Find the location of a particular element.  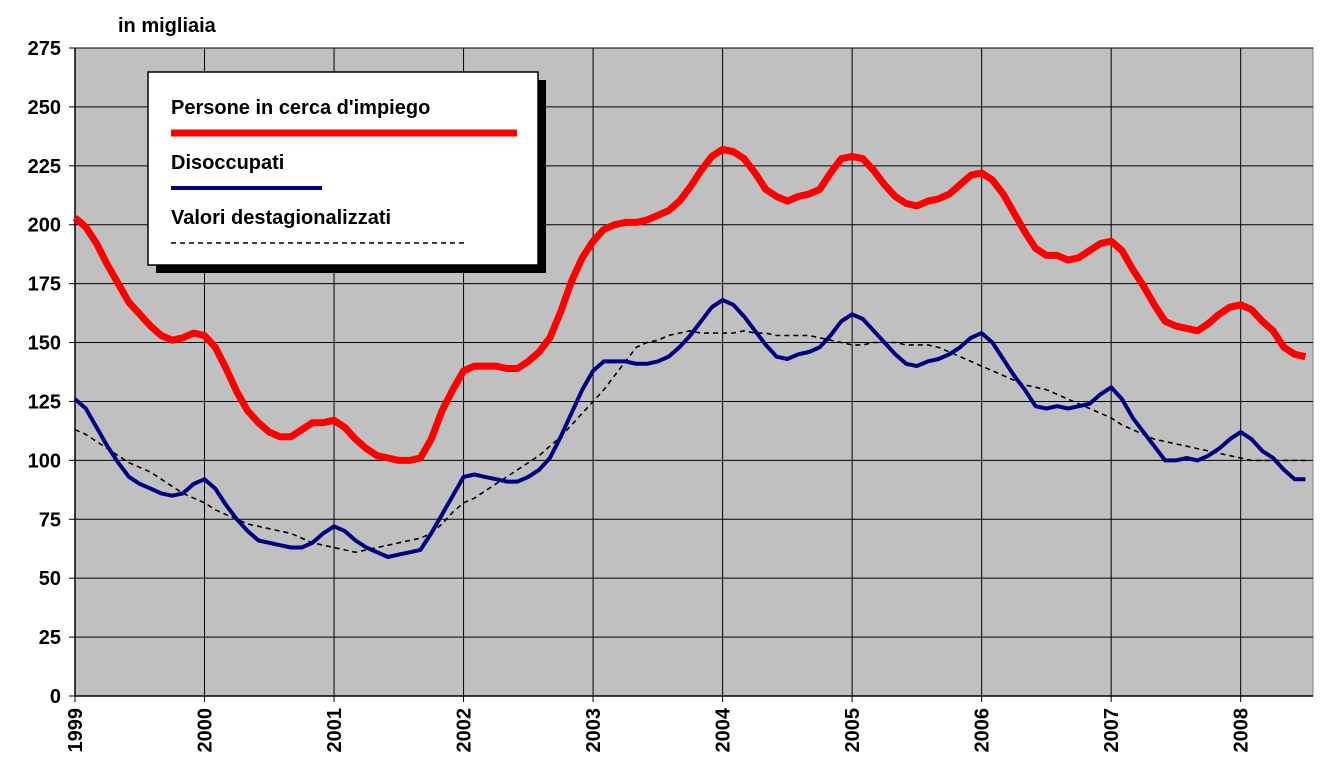

x-tick-label: 2008 is located at coordinates (1242, 730).